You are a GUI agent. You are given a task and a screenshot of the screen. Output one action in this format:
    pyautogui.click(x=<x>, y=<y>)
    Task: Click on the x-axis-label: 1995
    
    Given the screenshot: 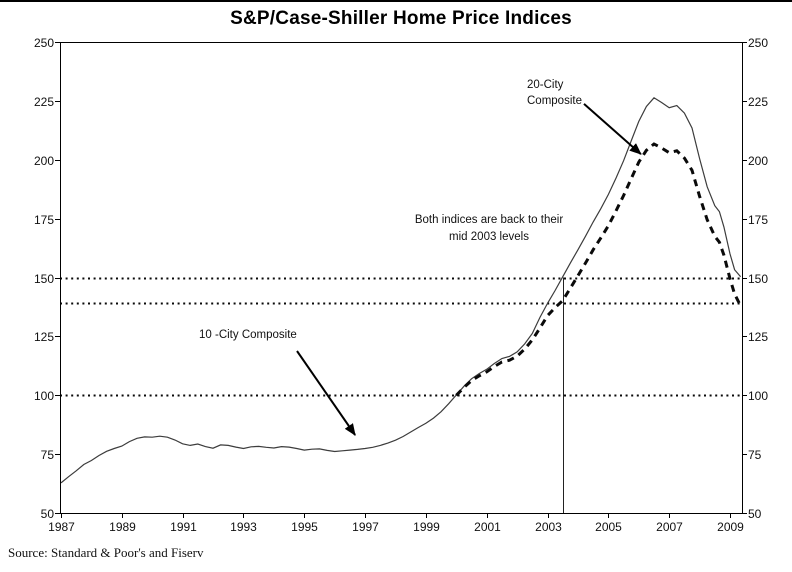 What is the action you would take?
    pyautogui.click(x=304, y=527)
    